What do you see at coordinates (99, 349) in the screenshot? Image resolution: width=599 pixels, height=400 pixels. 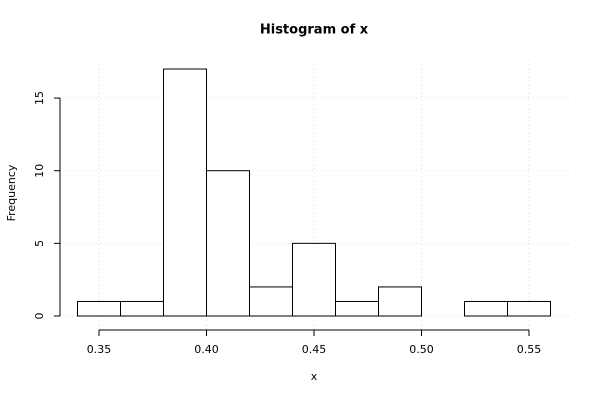 I see `x-tick-label: 0.35` at bounding box center [99, 349].